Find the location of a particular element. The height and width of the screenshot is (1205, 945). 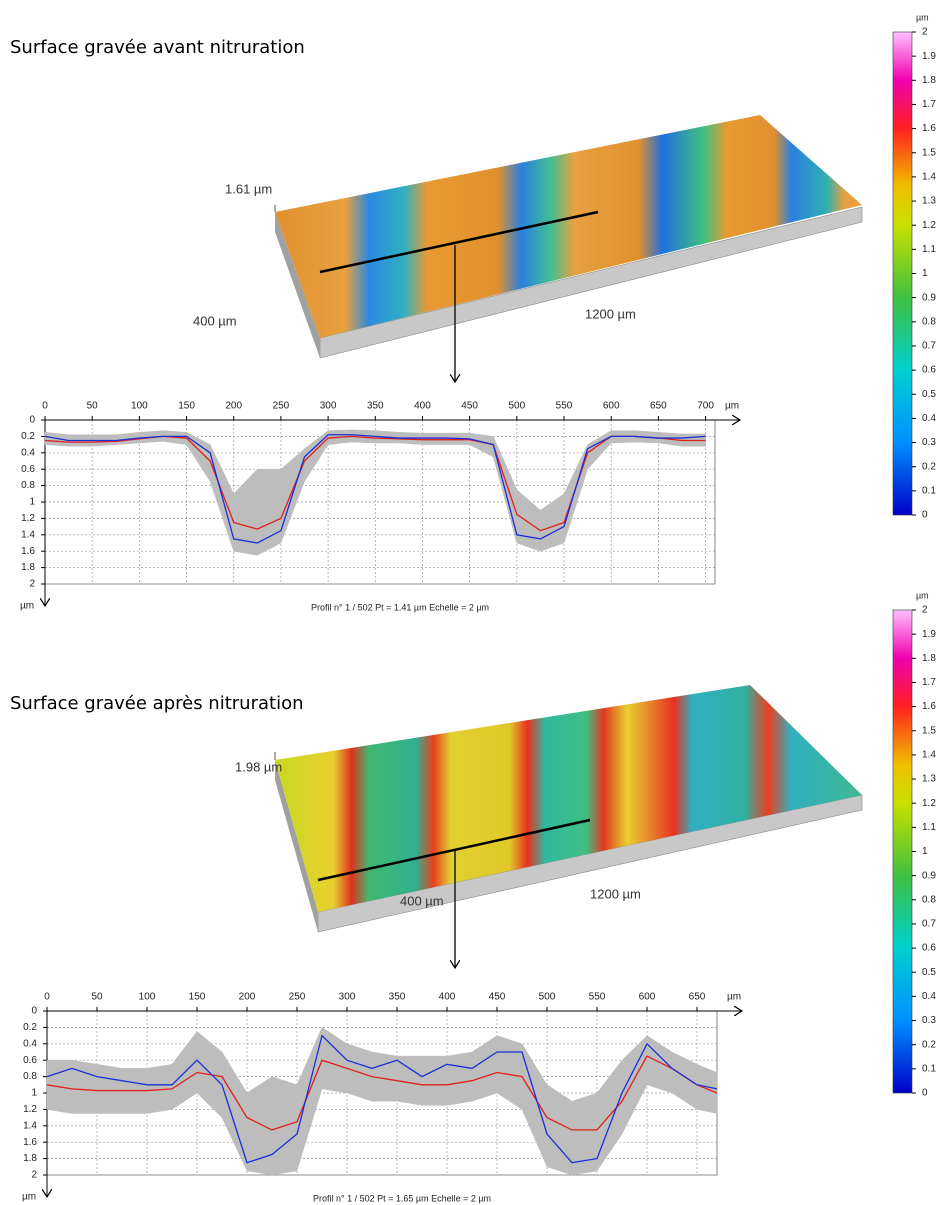

colorbar-tick-label: 0.6 is located at coordinates (929, 948).